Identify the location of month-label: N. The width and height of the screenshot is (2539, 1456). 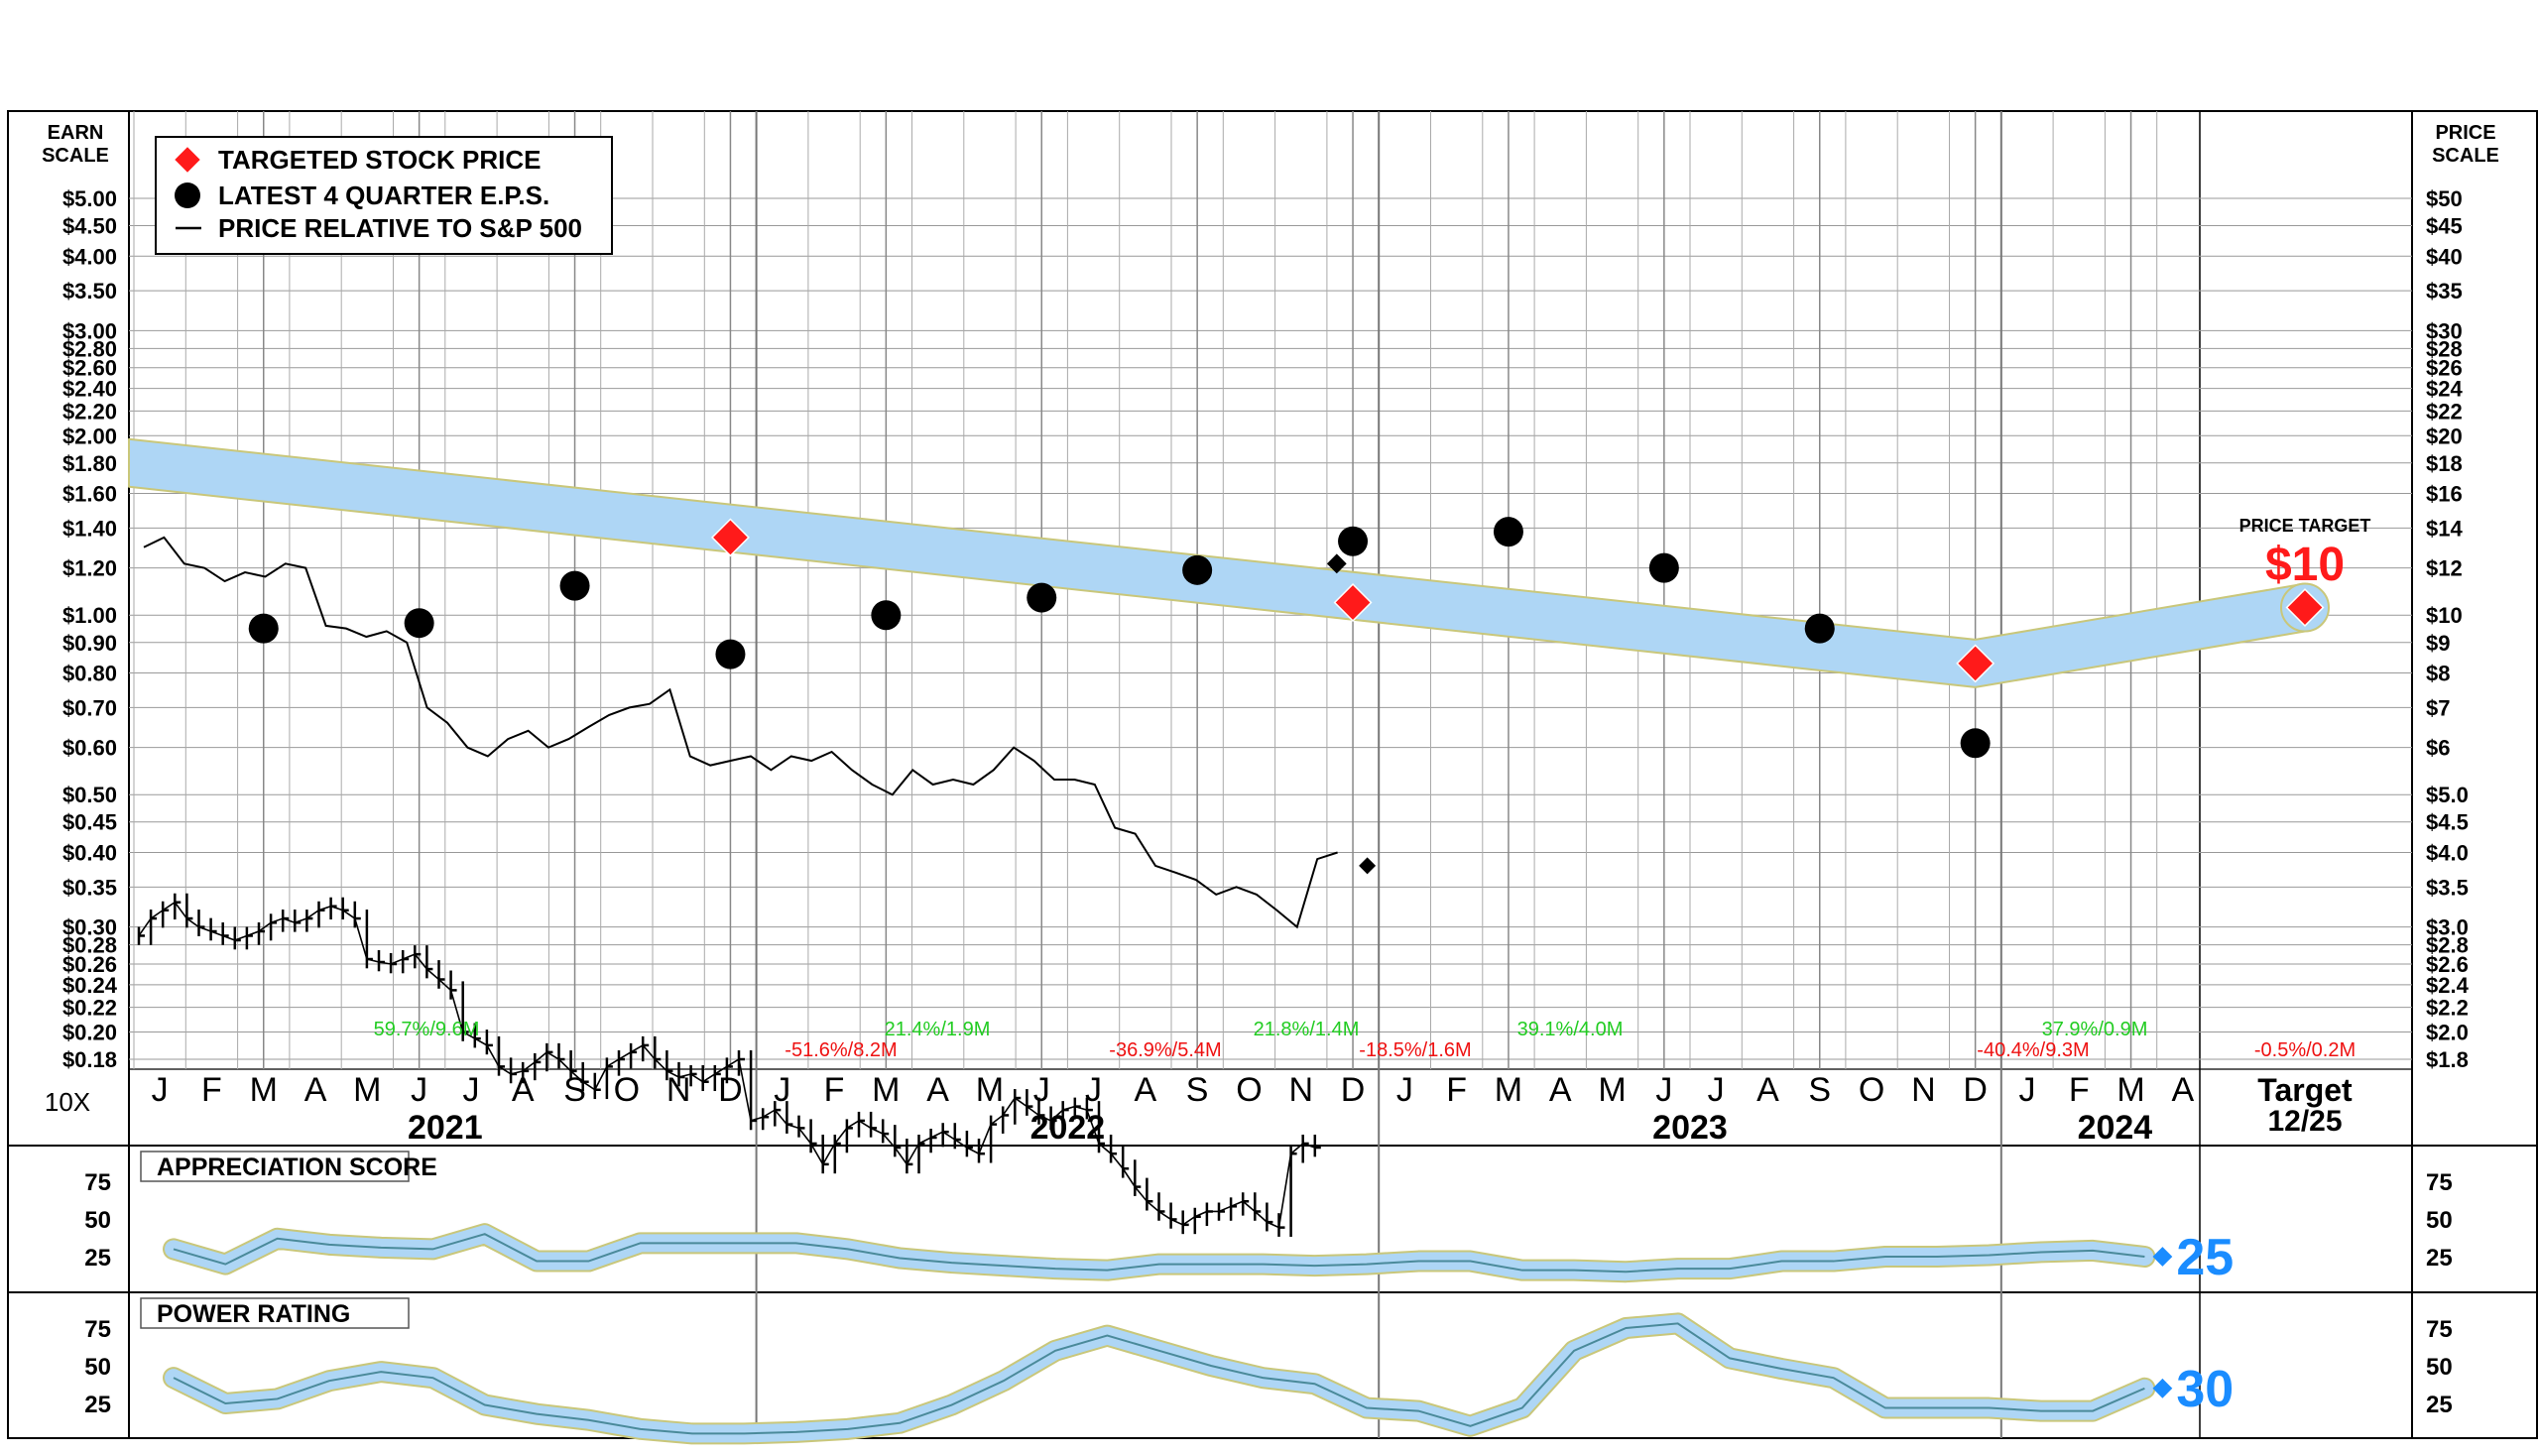
(1924, 1090).